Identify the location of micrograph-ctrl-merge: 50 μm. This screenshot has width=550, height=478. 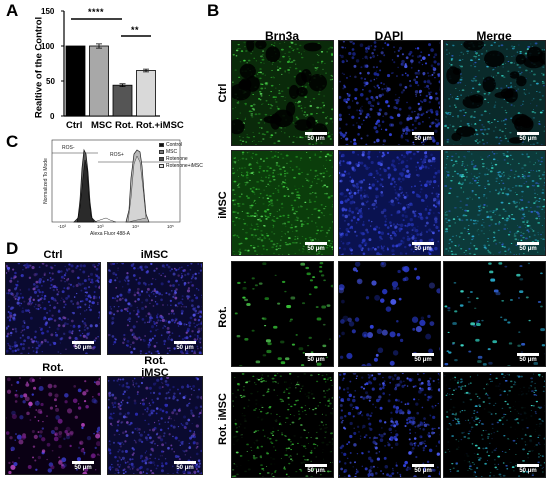
(494, 93).